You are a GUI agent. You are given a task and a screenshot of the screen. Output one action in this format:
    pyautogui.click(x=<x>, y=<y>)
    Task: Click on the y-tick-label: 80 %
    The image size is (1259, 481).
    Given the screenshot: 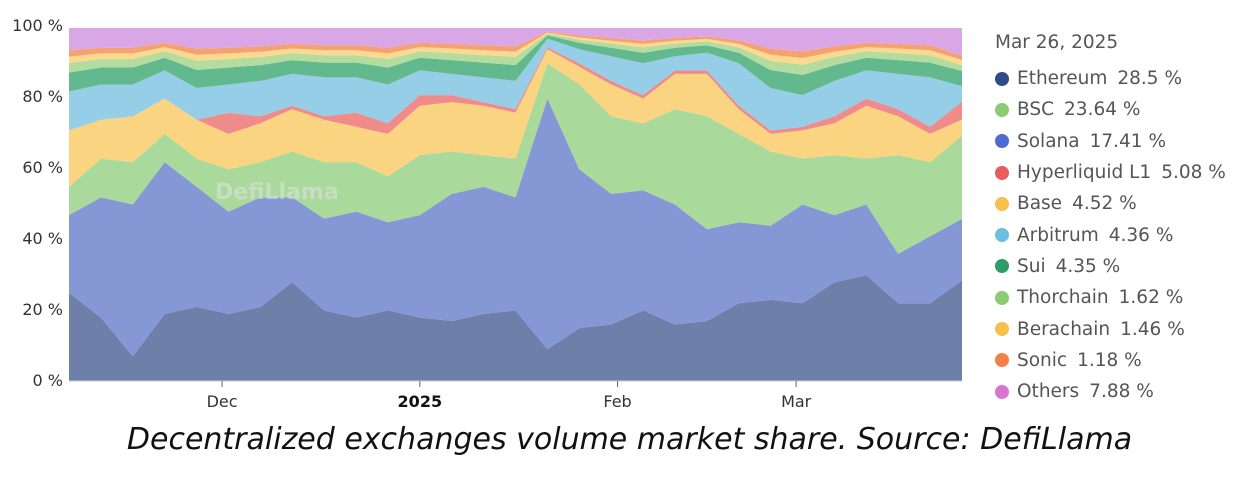 What is the action you would take?
    pyautogui.click(x=42, y=96)
    